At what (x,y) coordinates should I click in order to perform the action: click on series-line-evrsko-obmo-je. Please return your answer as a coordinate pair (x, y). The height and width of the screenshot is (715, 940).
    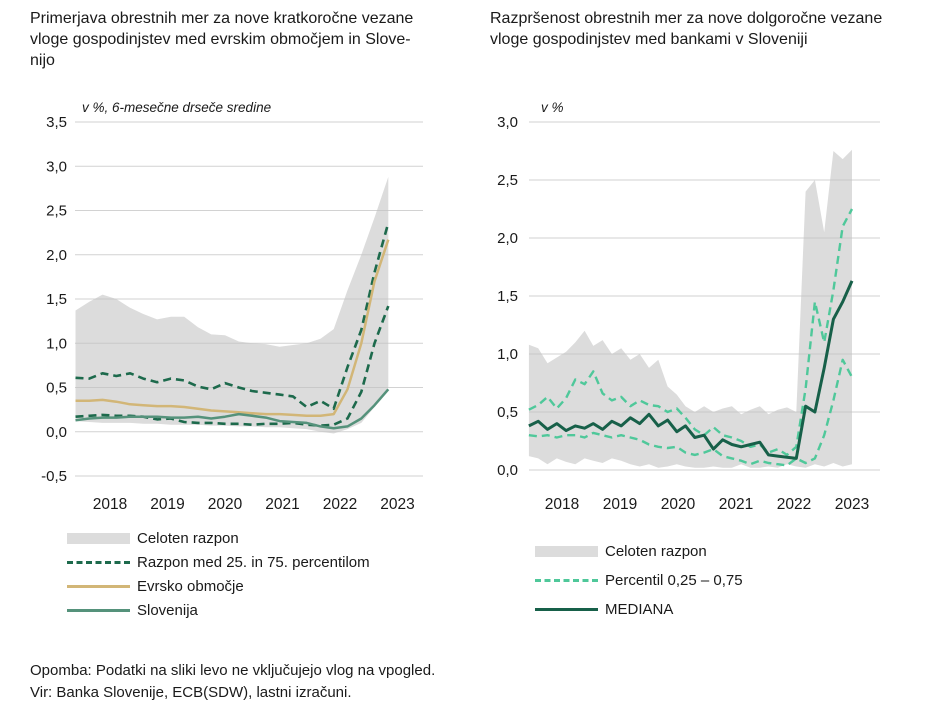
    Looking at the image, I should click on (232, 328).